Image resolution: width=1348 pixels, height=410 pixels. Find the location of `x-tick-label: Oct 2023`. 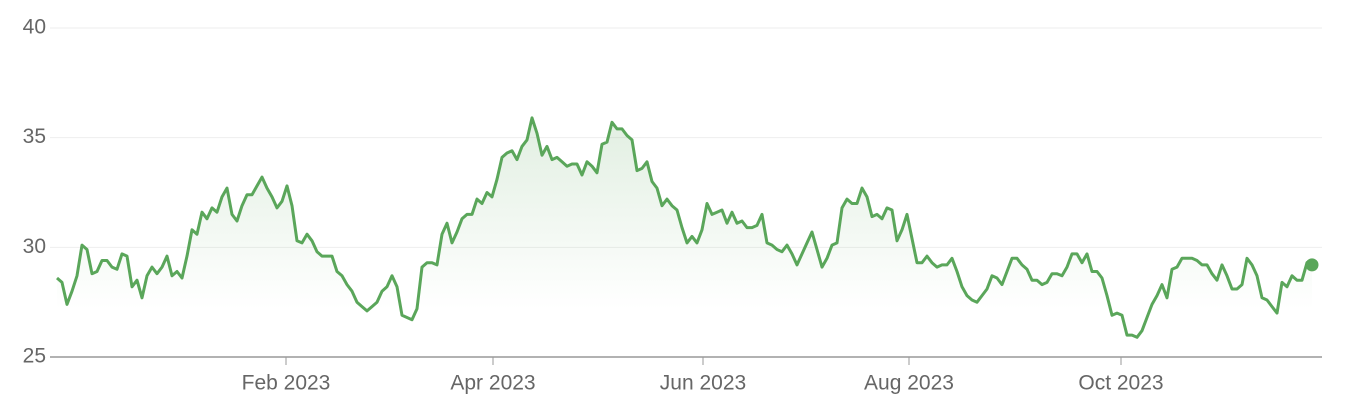

x-tick-label: Oct 2023 is located at coordinates (1120, 383).